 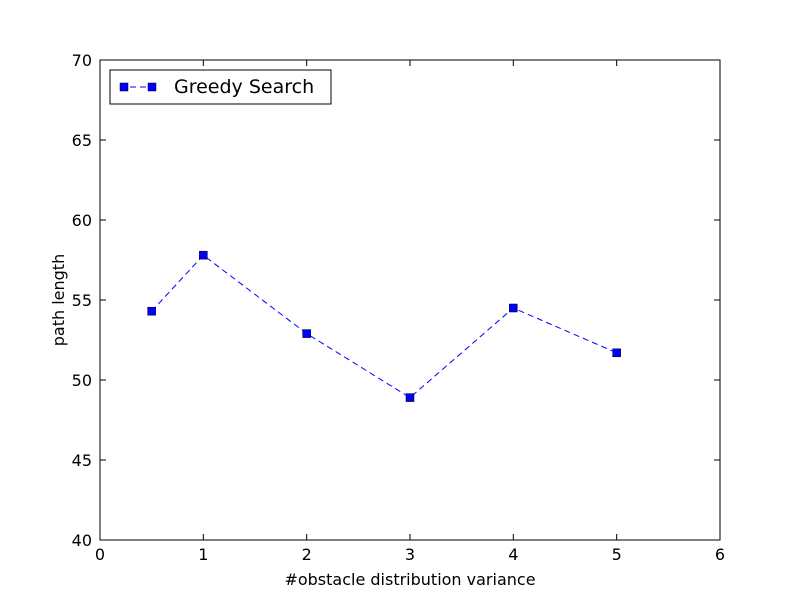 What do you see at coordinates (720, 554) in the screenshot?
I see `x-tick-label: 6` at bounding box center [720, 554].